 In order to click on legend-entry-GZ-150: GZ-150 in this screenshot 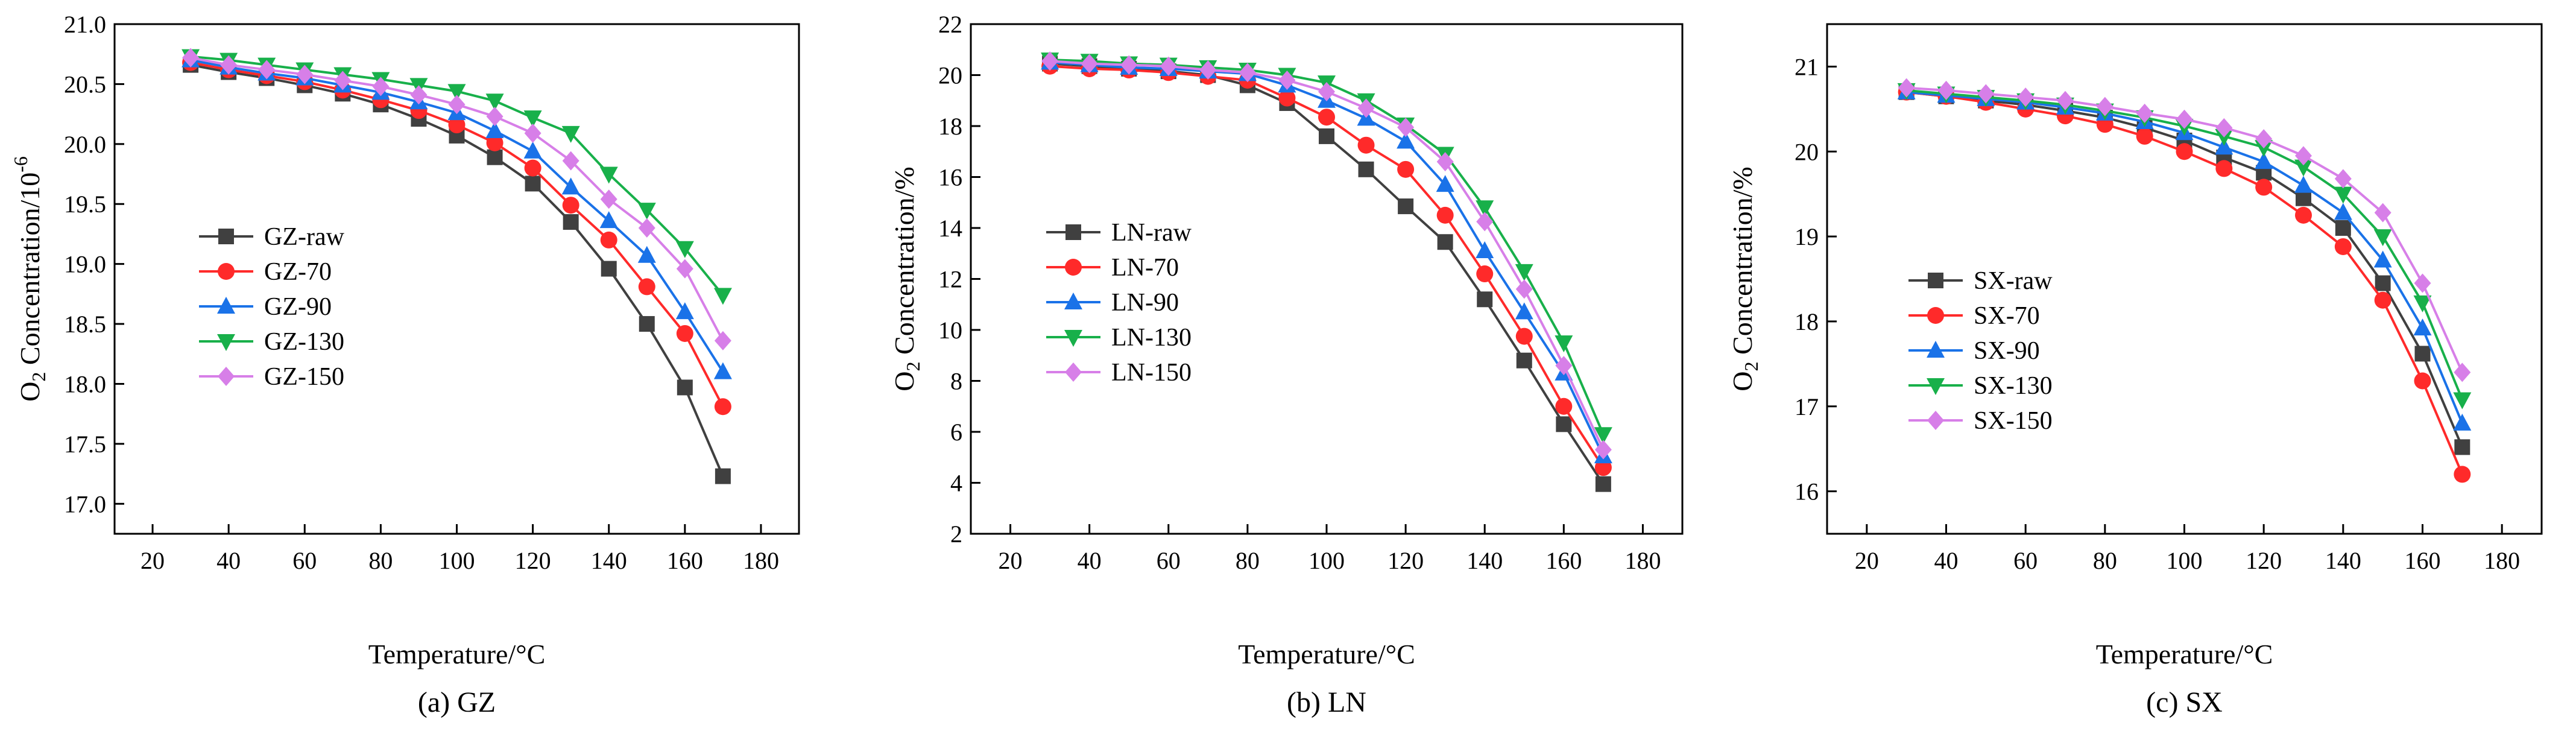, I will do `click(271, 377)`.